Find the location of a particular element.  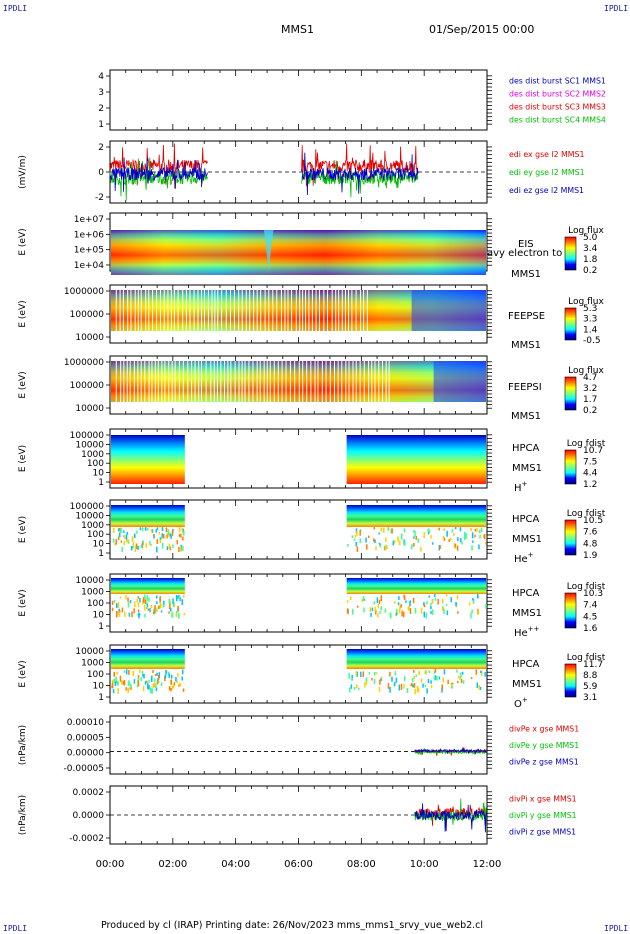

spectrogram-overlay is located at coordinates (298, 252).